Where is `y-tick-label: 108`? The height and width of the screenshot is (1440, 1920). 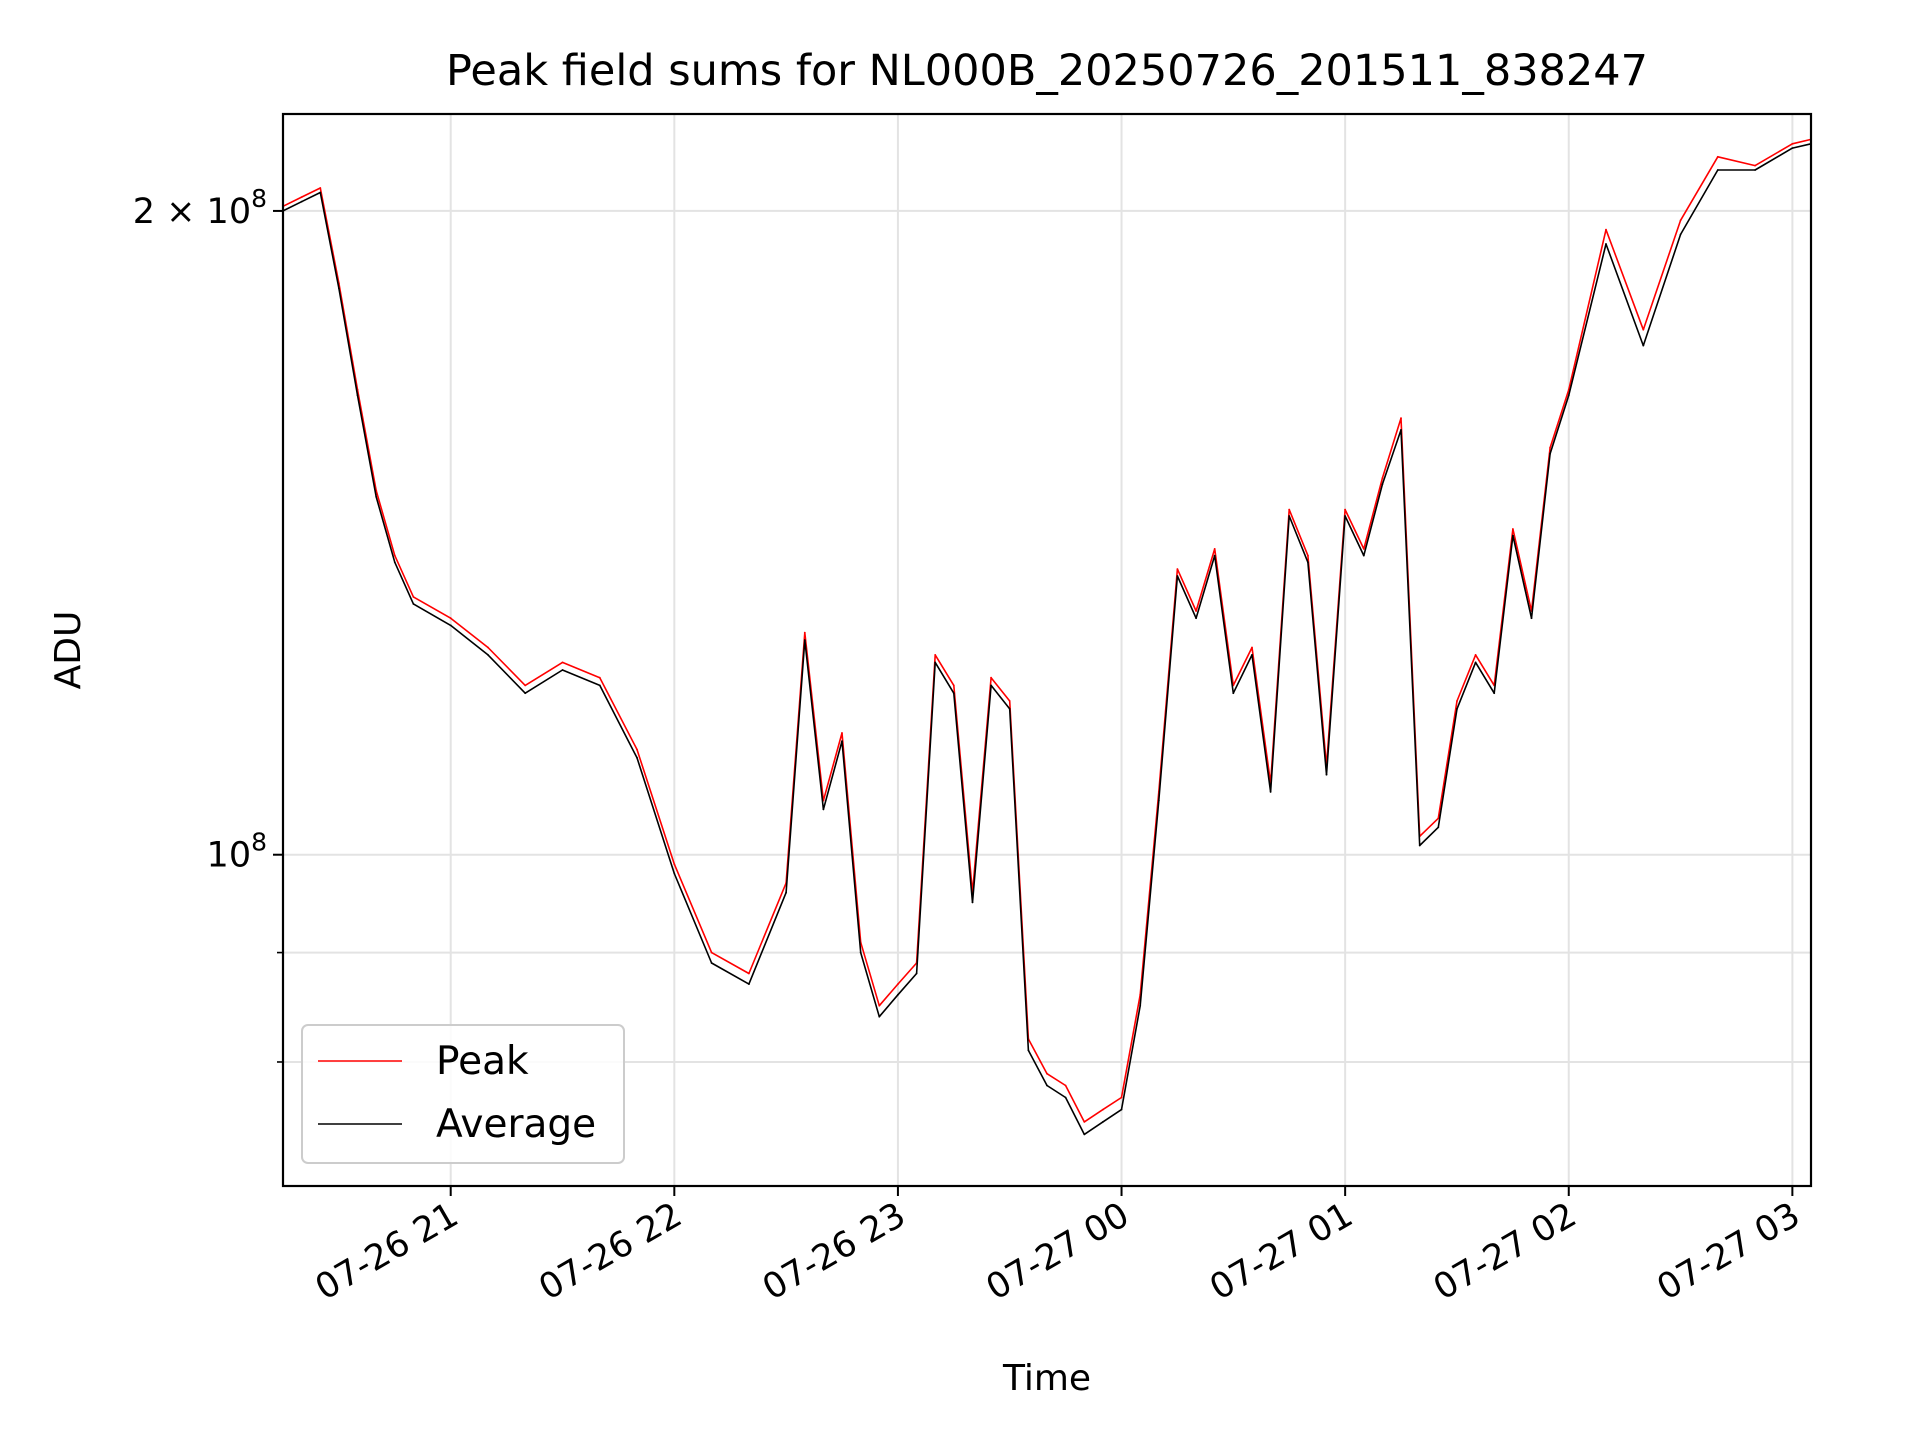 y-tick-label: 108 is located at coordinates (237, 852).